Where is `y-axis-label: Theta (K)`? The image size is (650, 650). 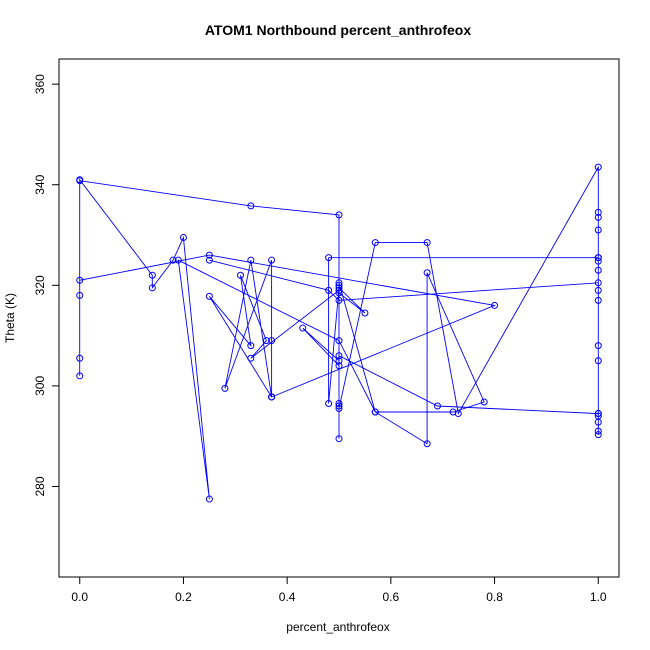
y-axis-label: Theta (K) is located at coordinates (10, 318).